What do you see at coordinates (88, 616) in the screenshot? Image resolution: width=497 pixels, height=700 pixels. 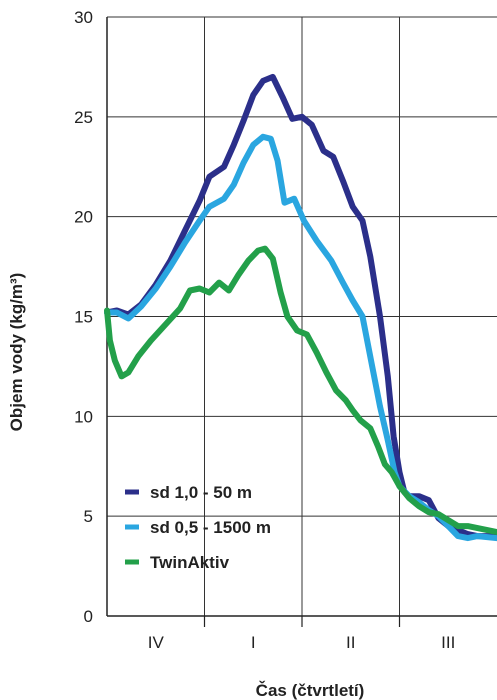 I see `y-tick-label: 0` at bounding box center [88, 616].